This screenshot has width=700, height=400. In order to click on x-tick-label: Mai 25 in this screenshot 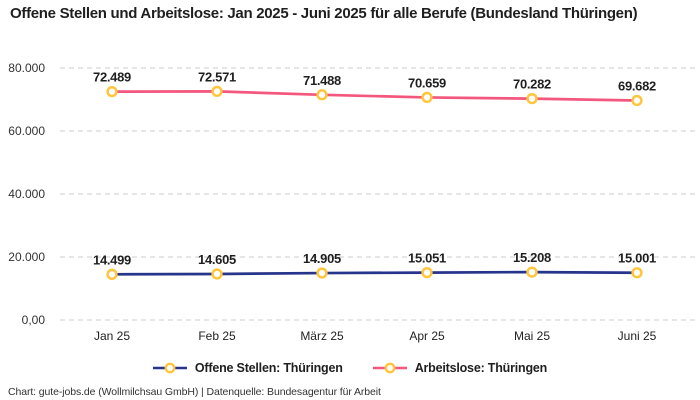, I will do `click(532, 336)`.